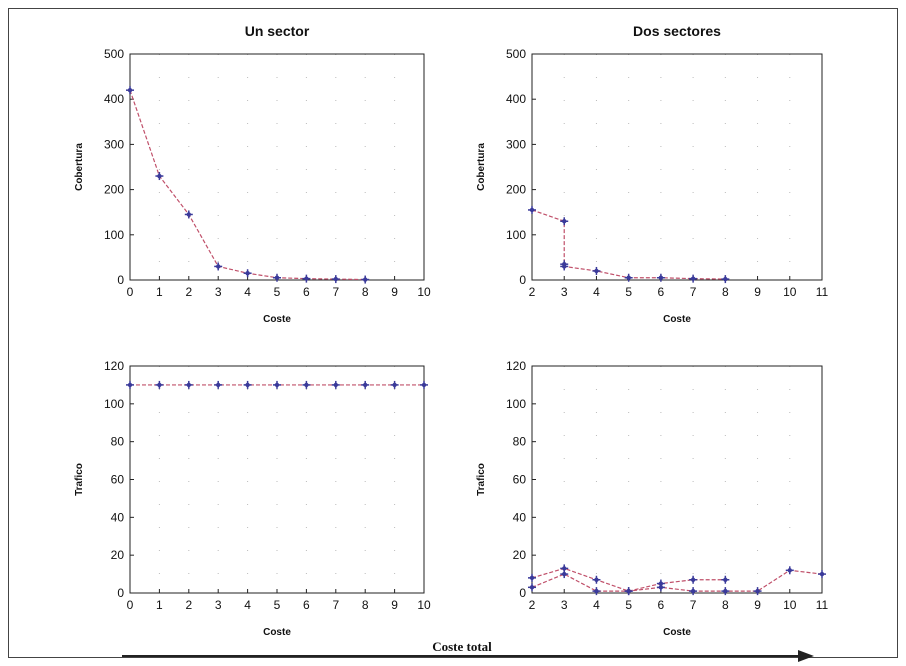 The width and height of the screenshot is (906, 666). Describe the element at coordinates (118, 442) in the screenshot. I see `y-tick-label: 80` at that location.